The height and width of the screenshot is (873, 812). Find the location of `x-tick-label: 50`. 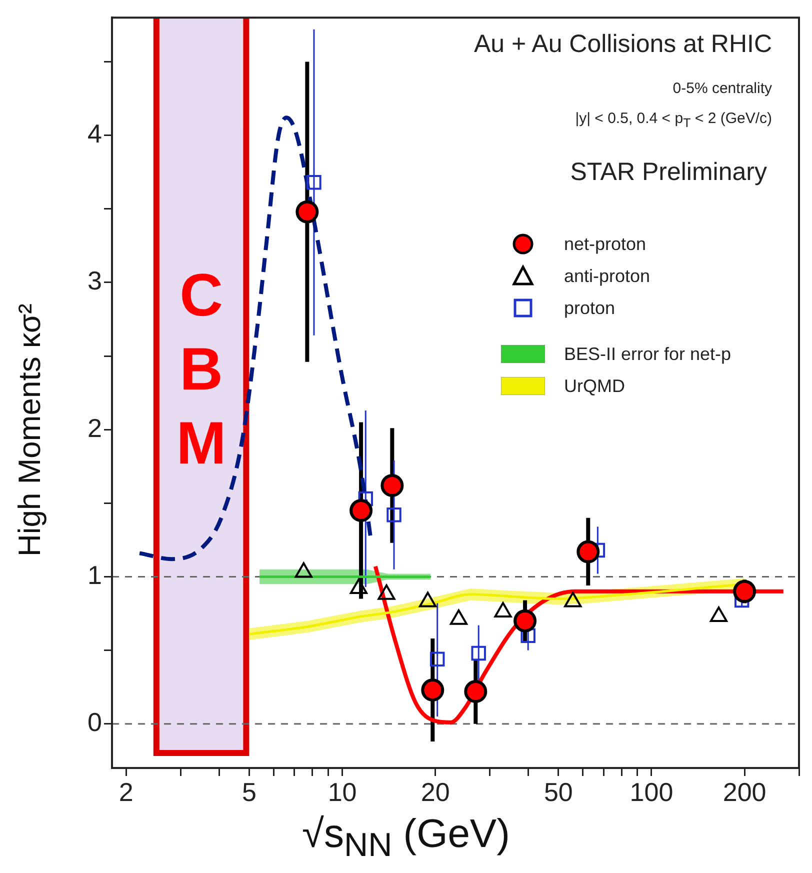

x-tick-label: 50 is located at coordinates (558, 791).